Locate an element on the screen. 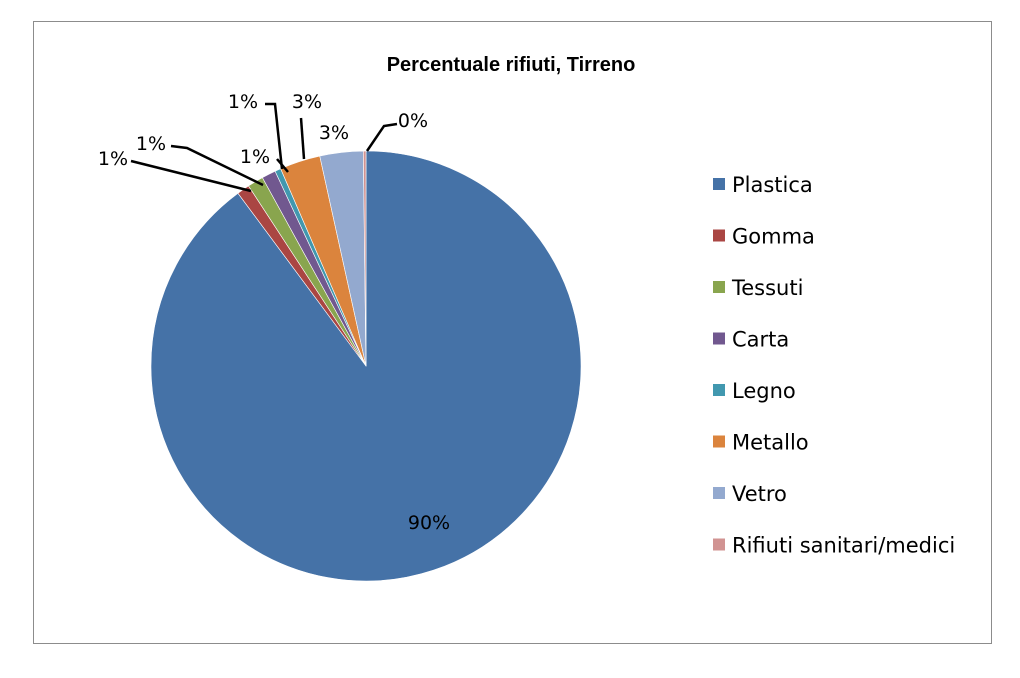 This screenshot has width=1020, height=678. data-label: 0% is located at coordinates (413, 121).